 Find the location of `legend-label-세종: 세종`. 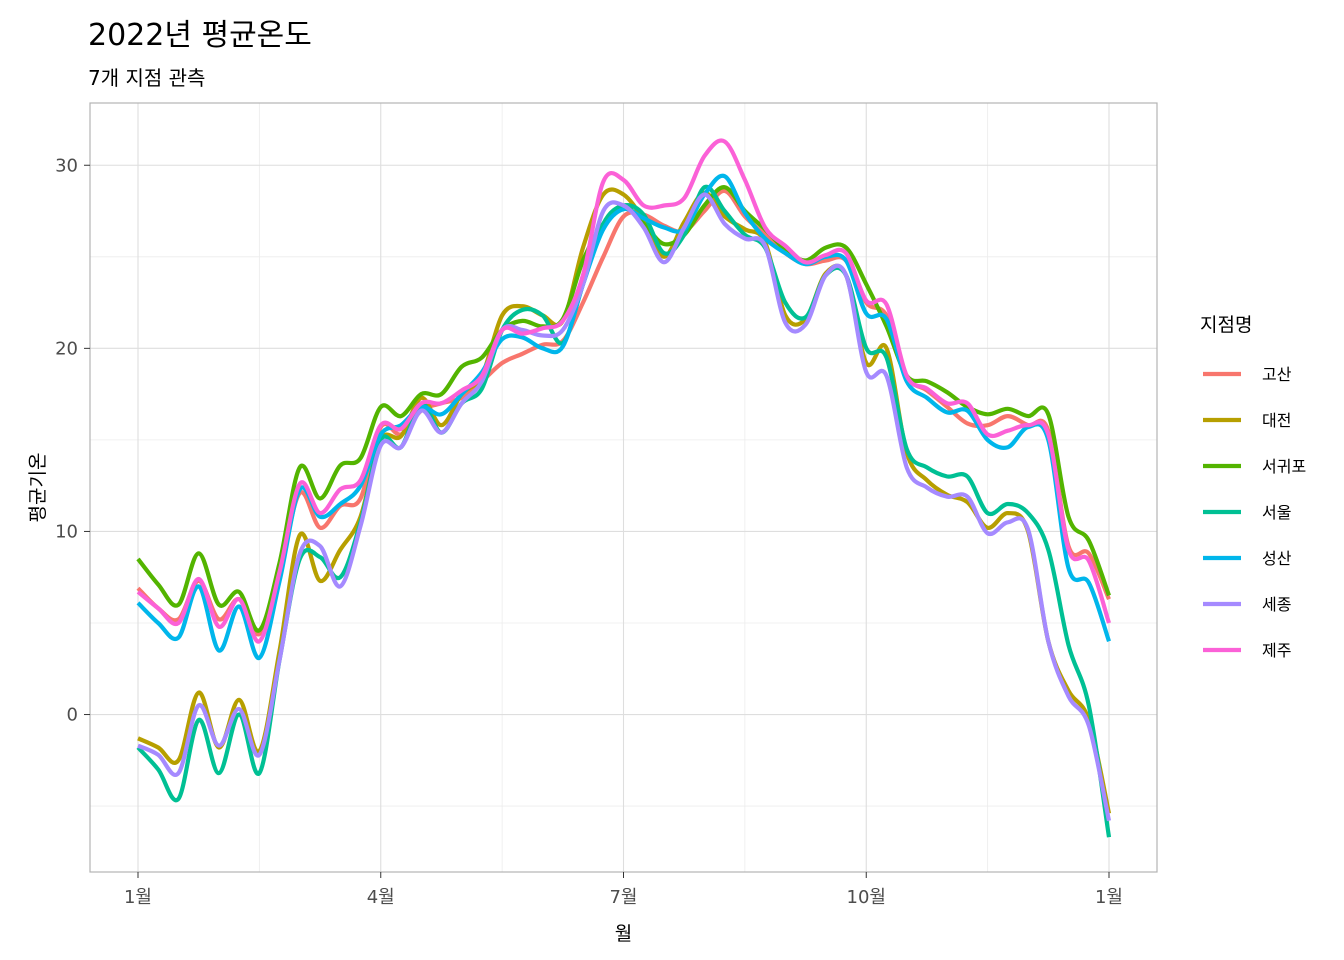

legend-label-세종: 세종 is located at coordinates (1276, 604).